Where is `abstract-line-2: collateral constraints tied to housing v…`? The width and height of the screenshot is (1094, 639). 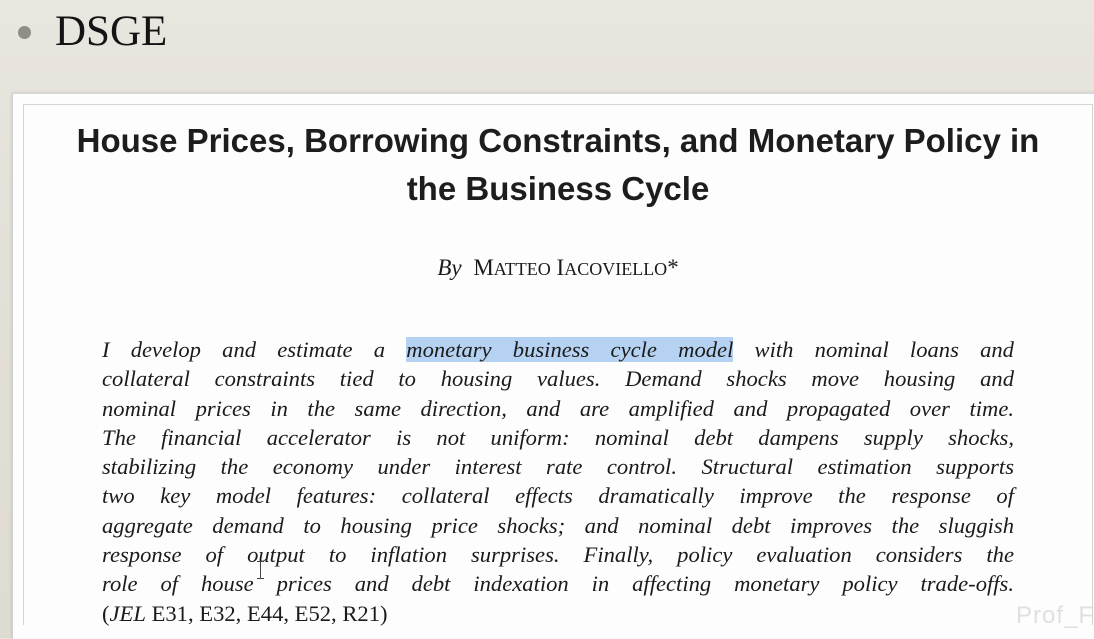 abstract-line-2: collateral constraints tied to housing v… is located at coordinates (558, 379).